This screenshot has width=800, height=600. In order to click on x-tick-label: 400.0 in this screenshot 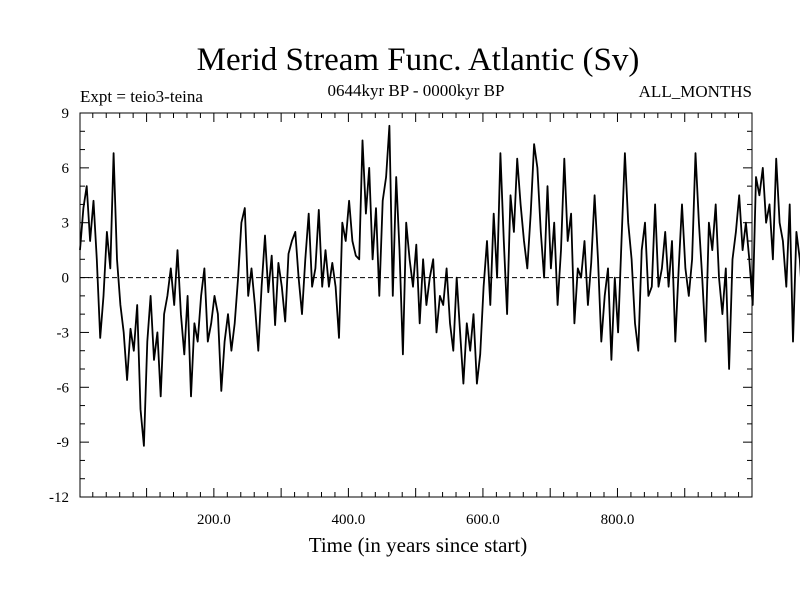, I will do `click(349, 520)`.